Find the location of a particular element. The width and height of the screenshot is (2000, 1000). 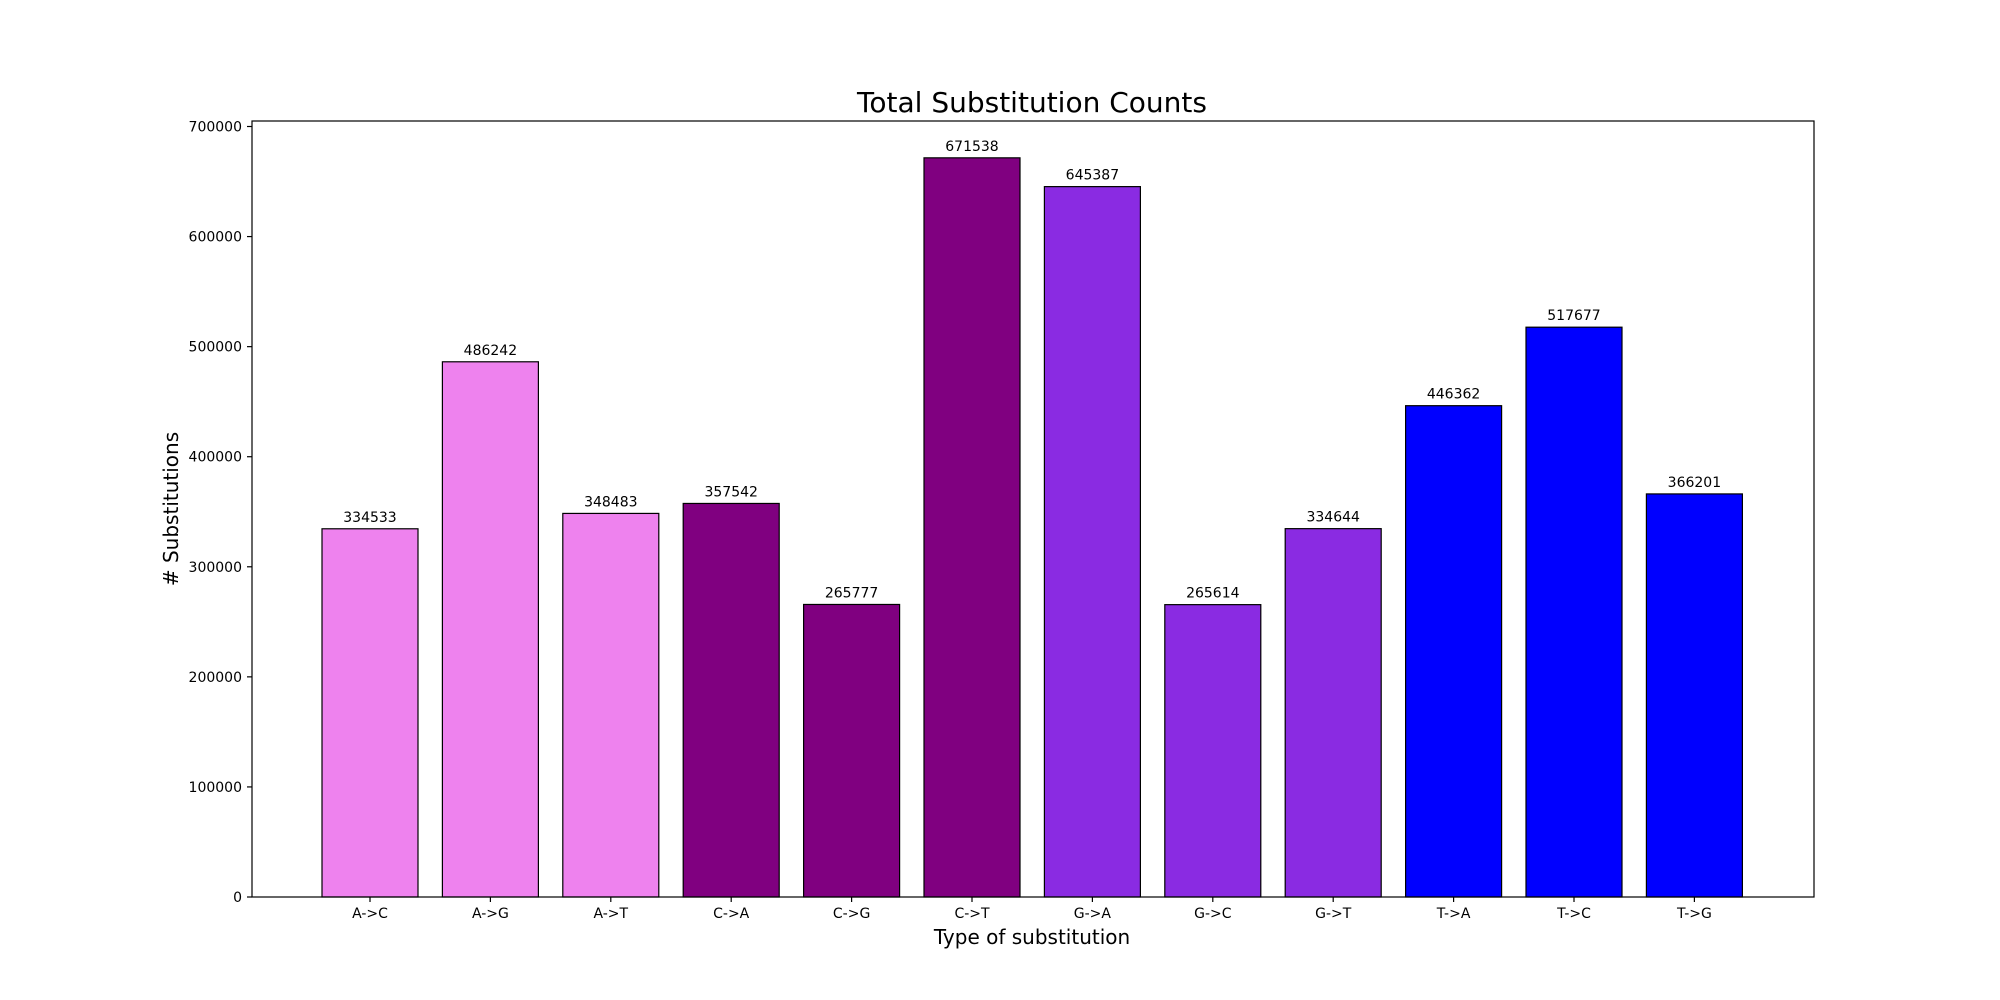

x-axis-title: Type of substitution is located at coordinates (1031, 937).